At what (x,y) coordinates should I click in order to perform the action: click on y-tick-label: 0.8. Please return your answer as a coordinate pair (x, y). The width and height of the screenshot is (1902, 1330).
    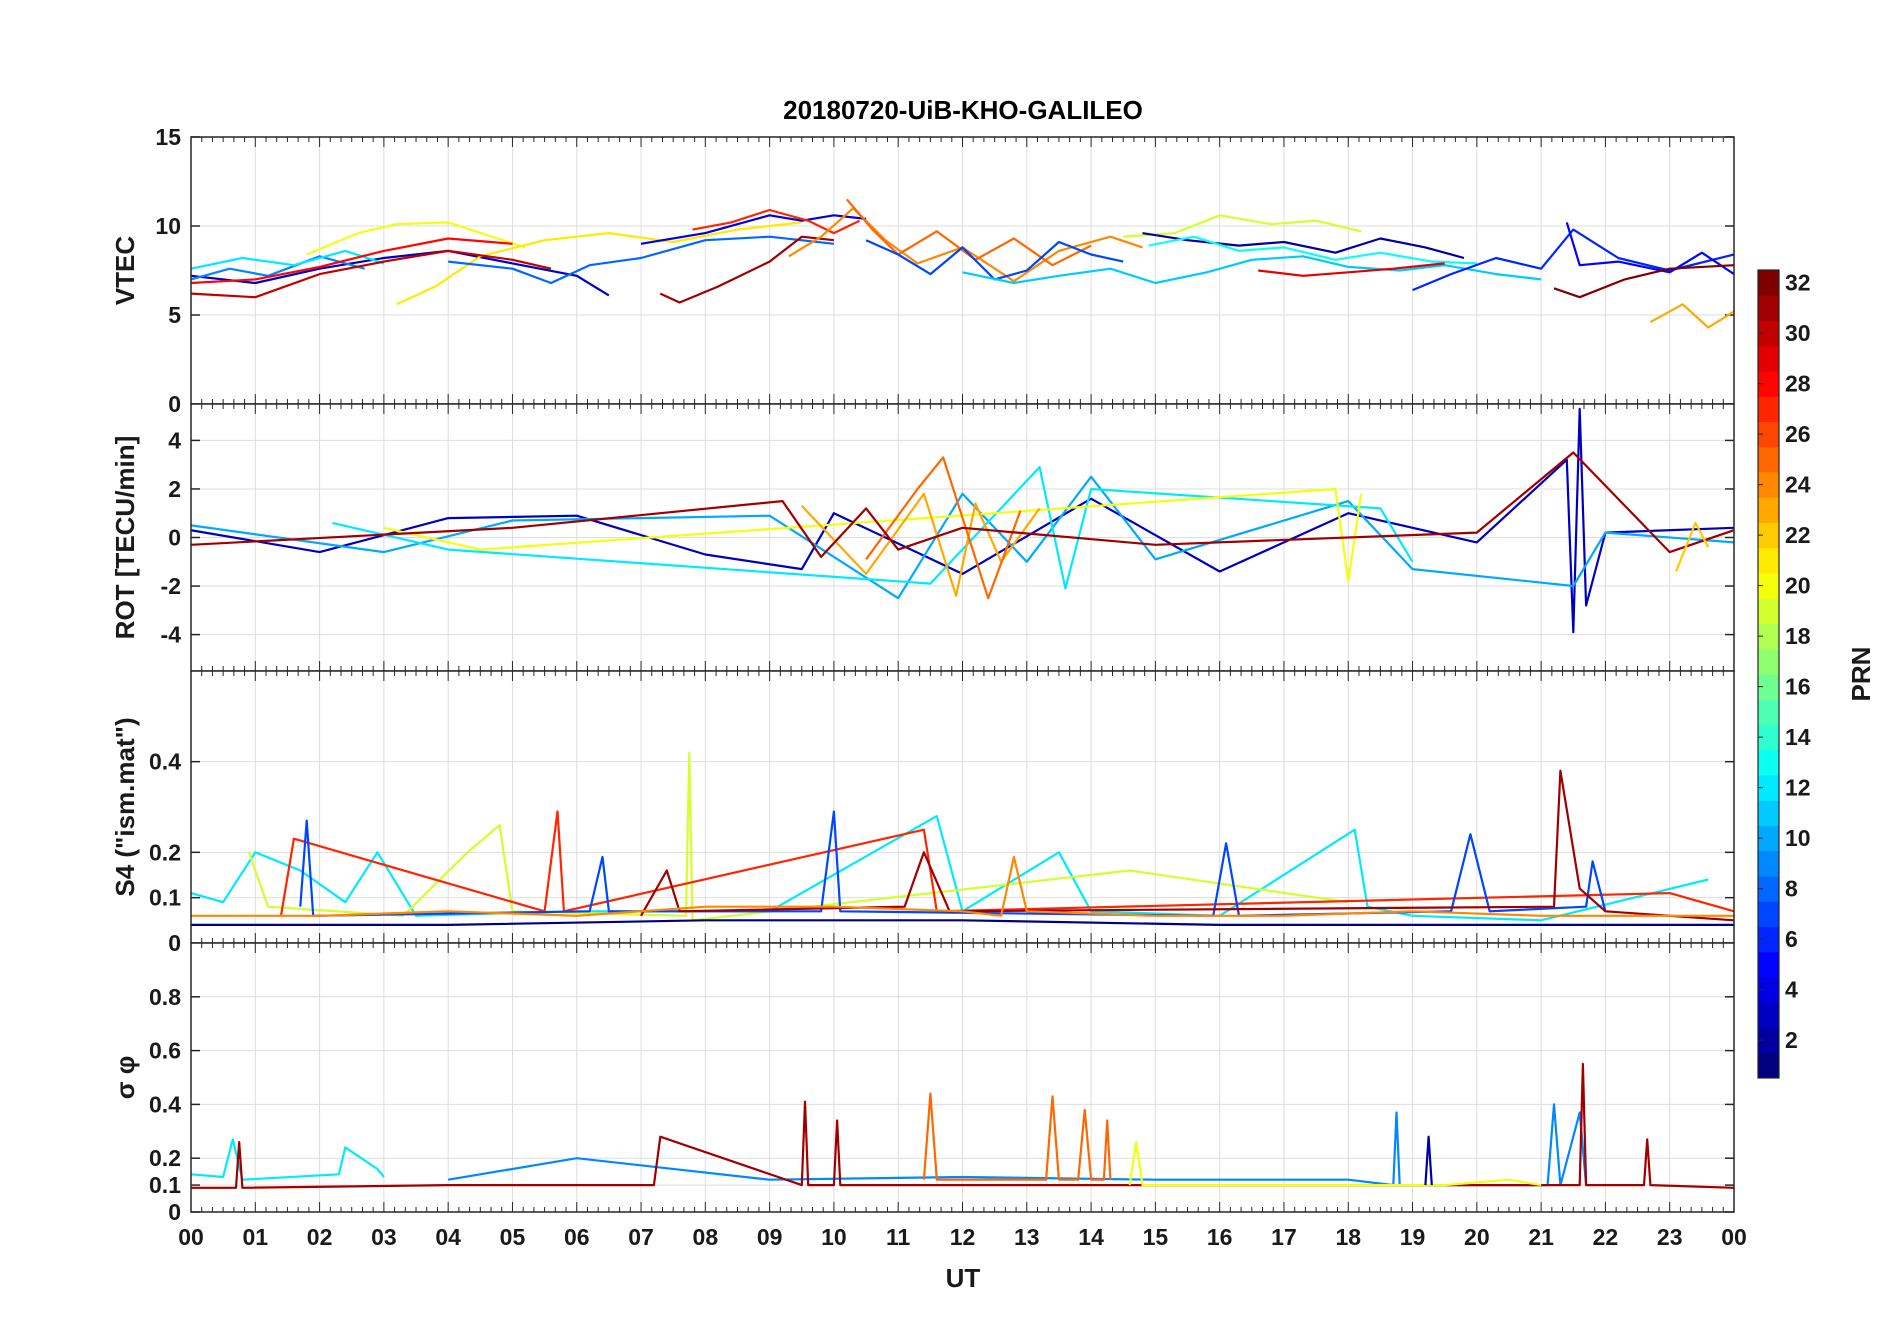
    Looking at the image, I should click on (165, 997).